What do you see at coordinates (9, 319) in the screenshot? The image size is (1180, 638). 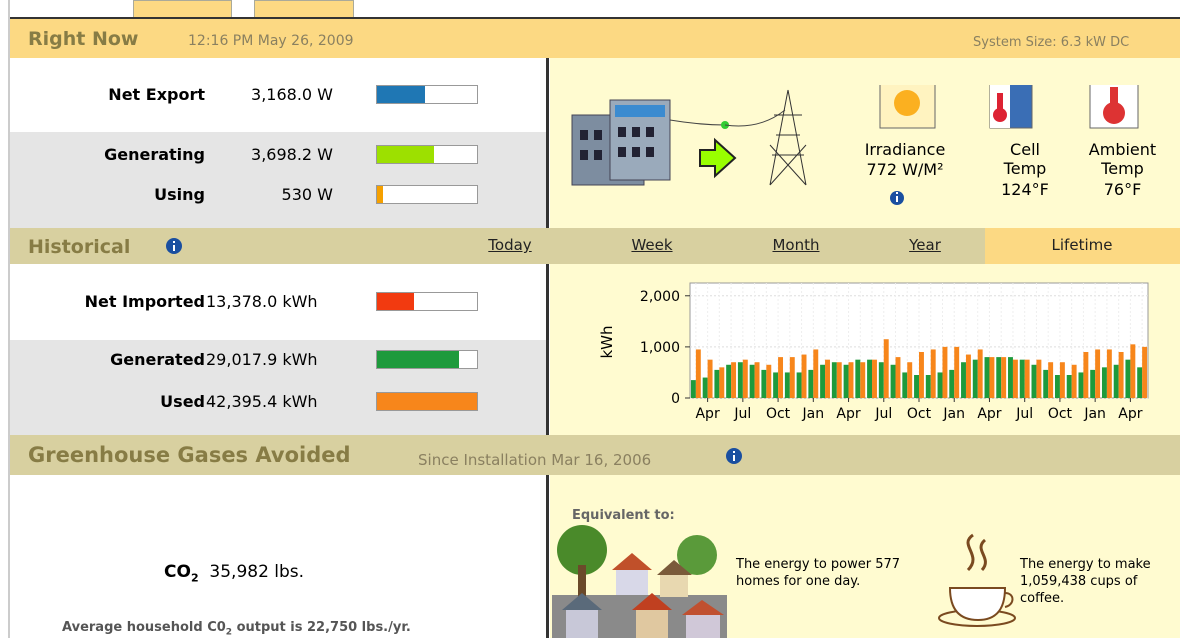 I see `left-edge` at bounding box center [9, 319].